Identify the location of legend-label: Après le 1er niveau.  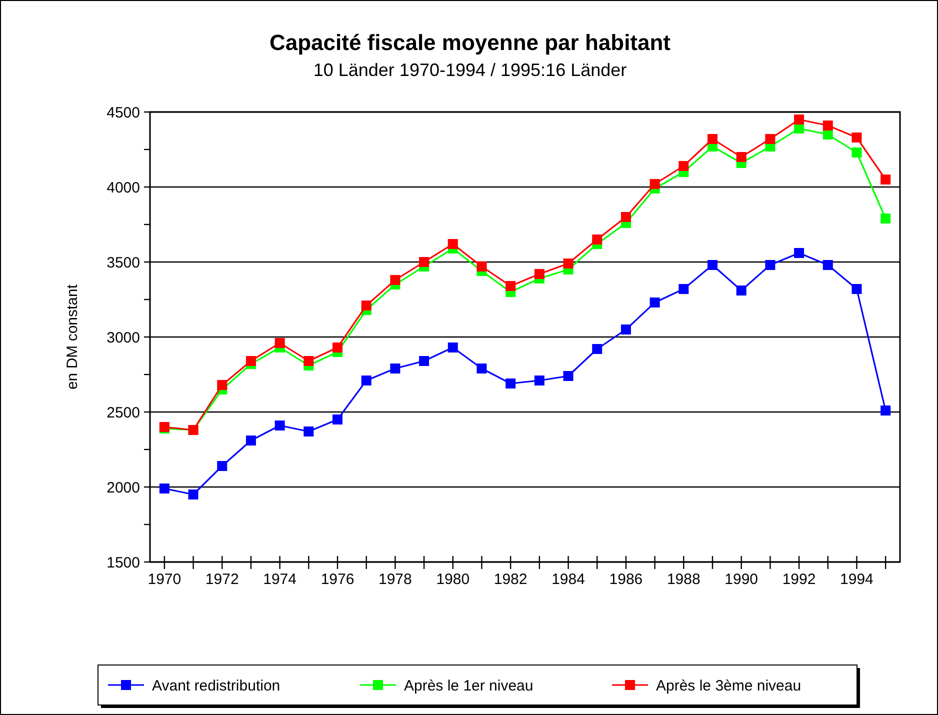
(469, 685).